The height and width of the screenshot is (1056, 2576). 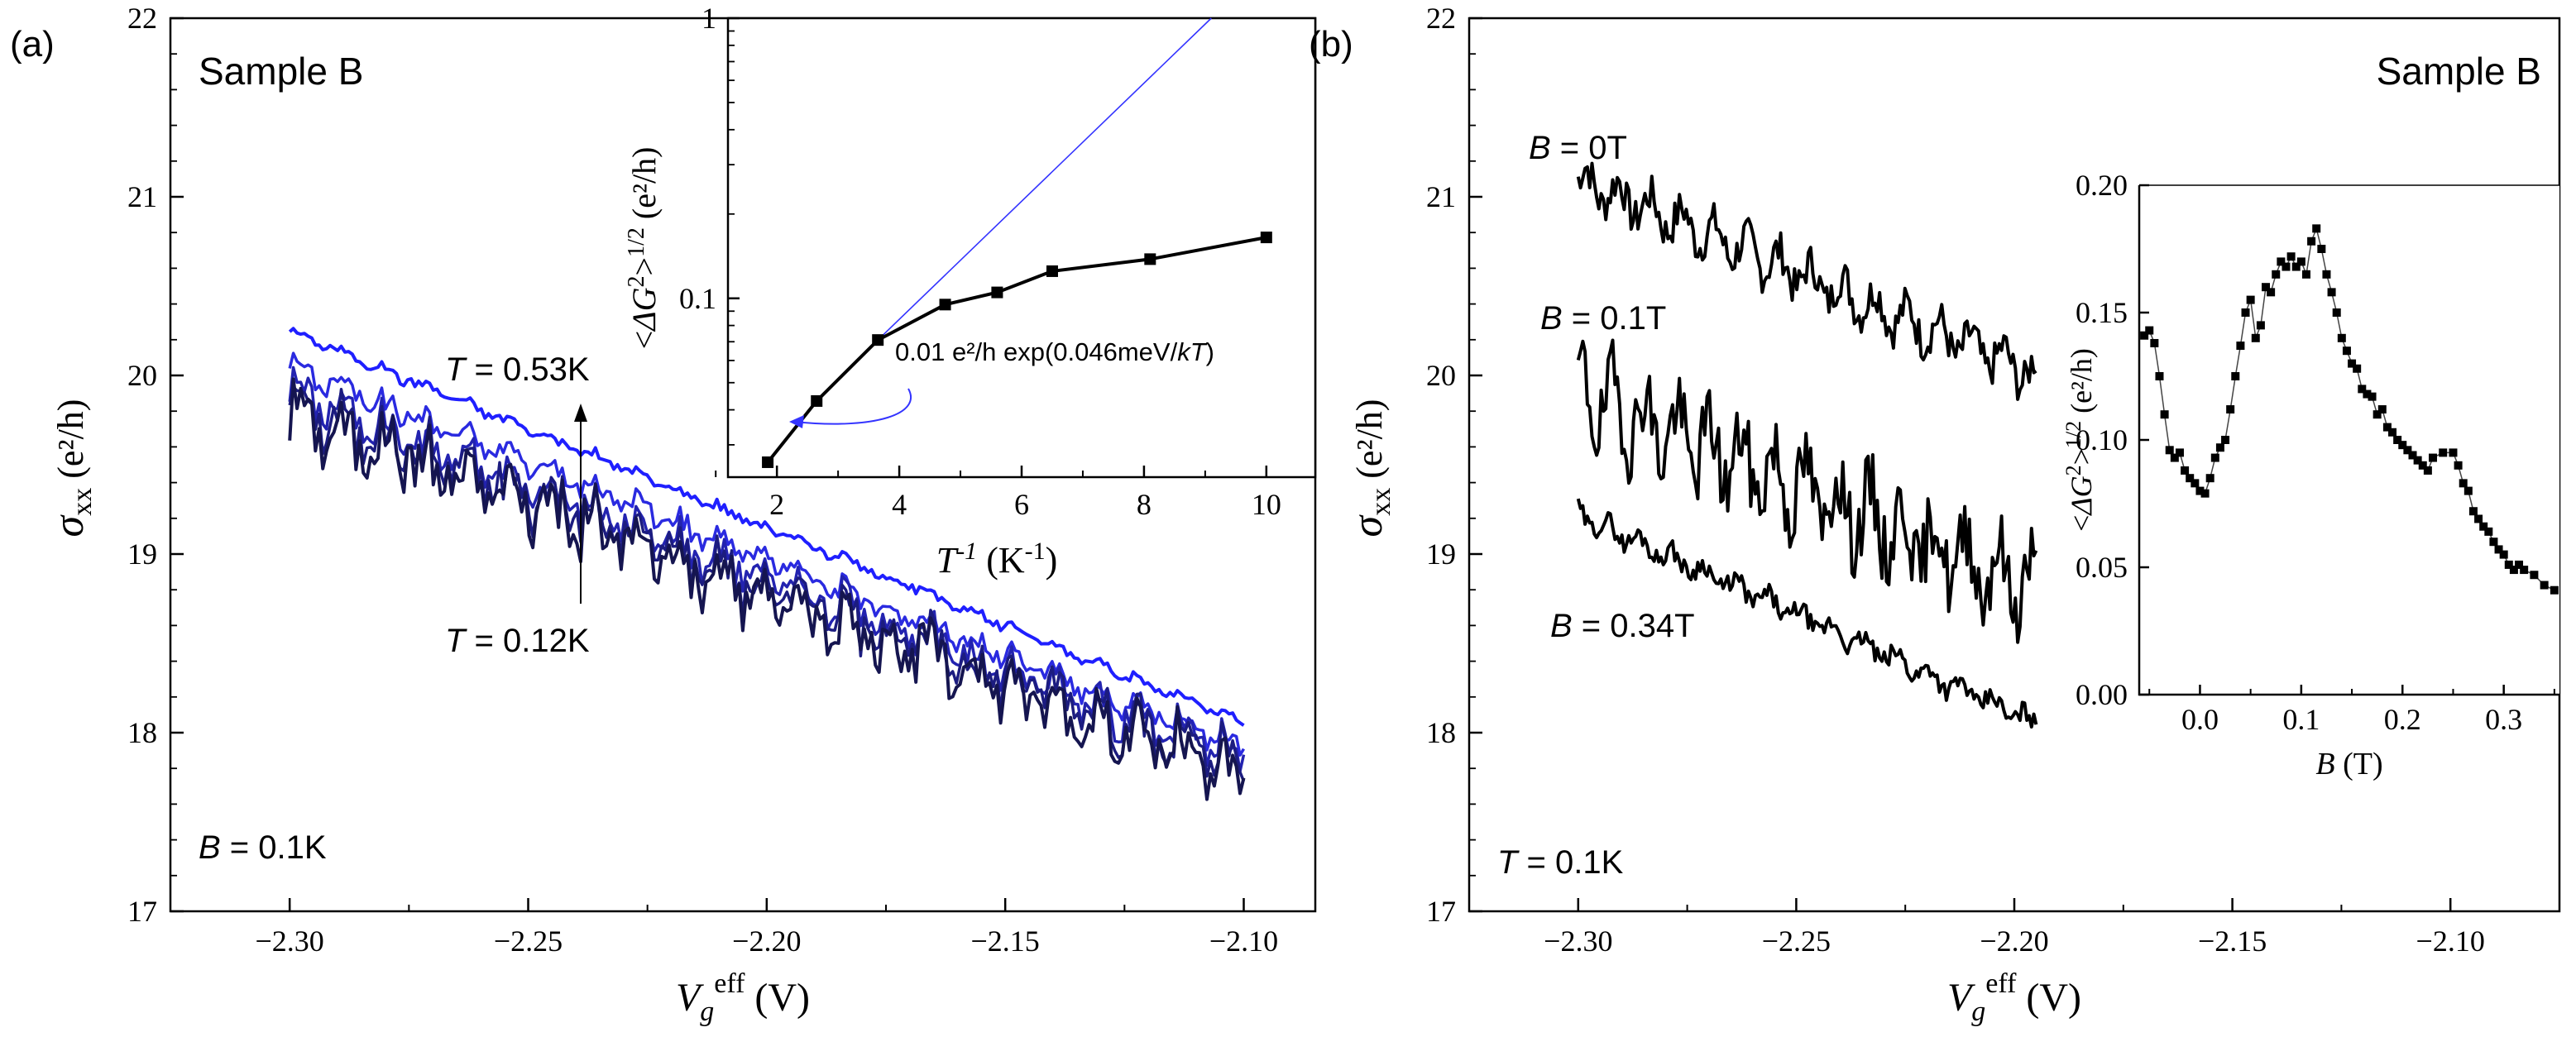 I want to click on annotation-high-T-var: T, so click(x=456, y=369).